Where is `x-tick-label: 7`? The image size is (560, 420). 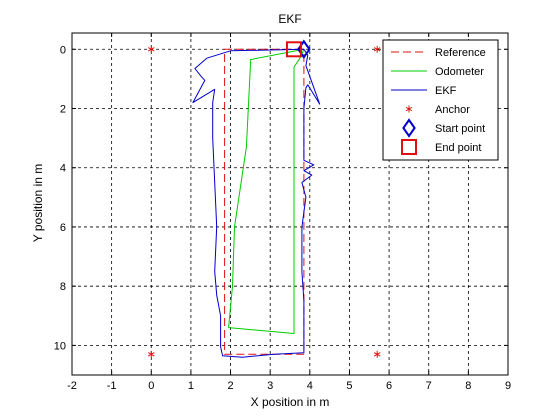
x-tick-label: 7 is located at coordinates (429, 386).